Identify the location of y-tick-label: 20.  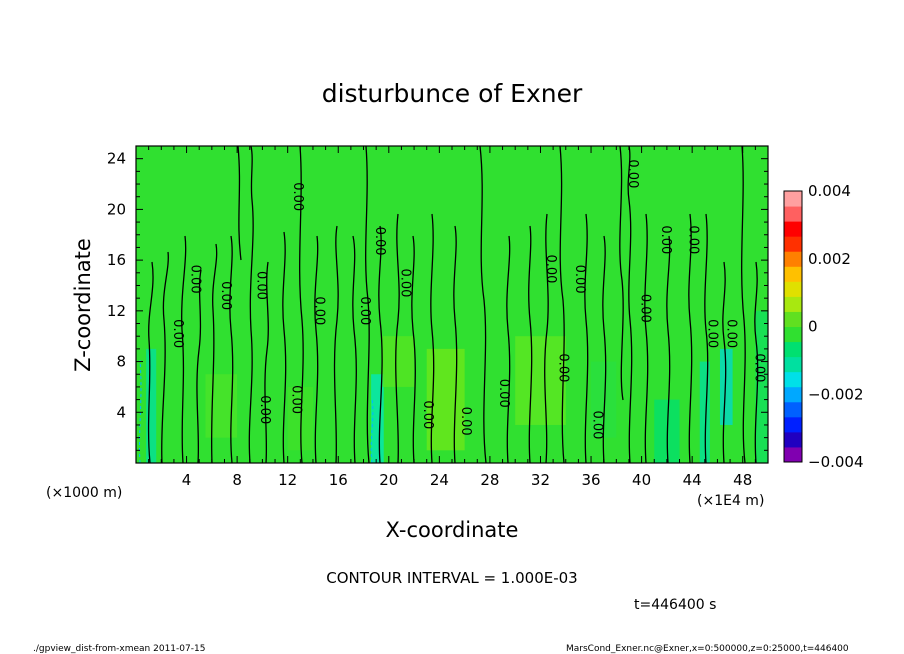
(116, 209).